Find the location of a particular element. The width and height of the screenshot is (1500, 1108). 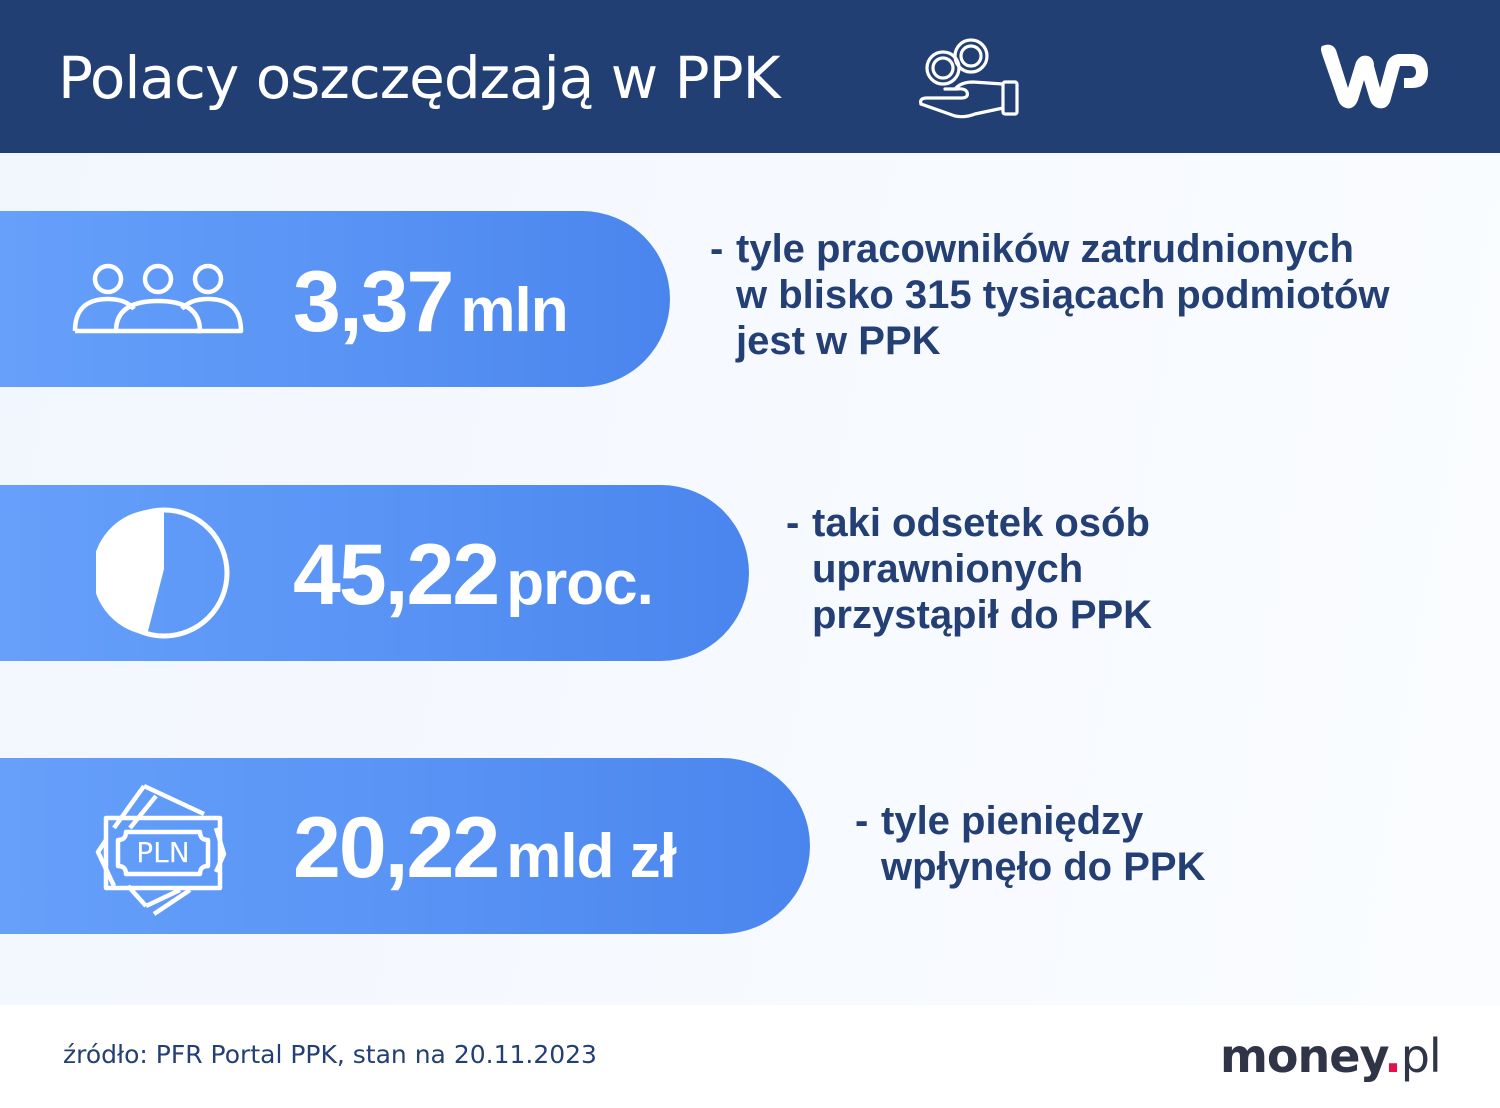

description-line: tyle pracowników zatrudnionych is located at coordinates (1045, 249).